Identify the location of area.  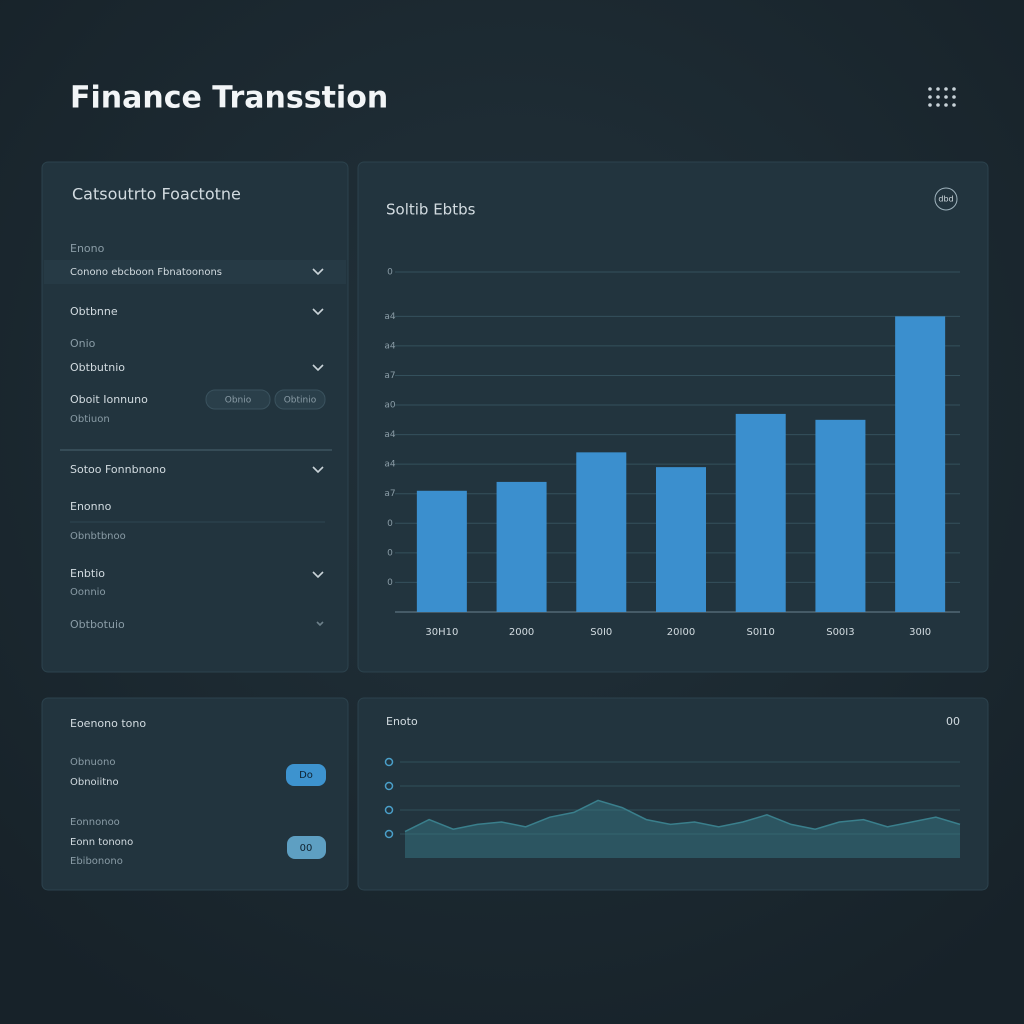
(682, 829).